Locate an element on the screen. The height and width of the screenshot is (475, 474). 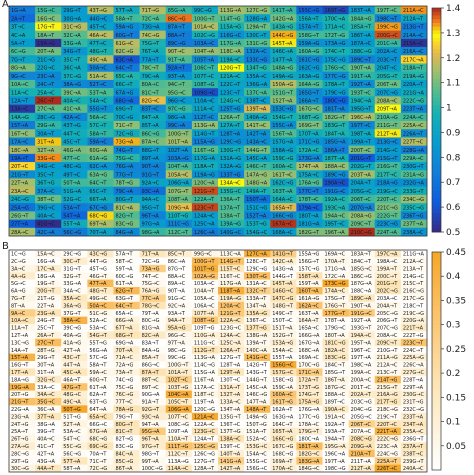
cell-label: 176G→T is located at coordinates (336, 306).